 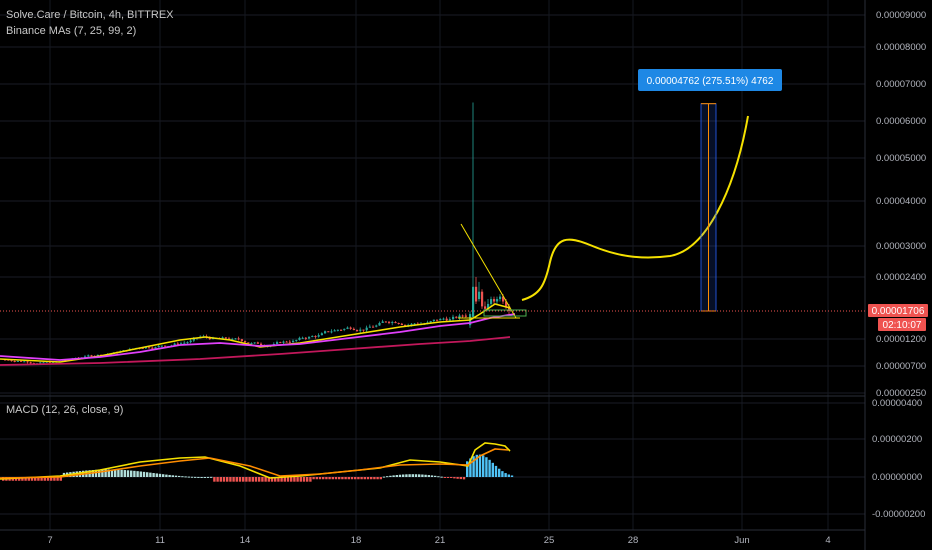 I want to click on price-tick-label: 0.00006000, so click(x=901, y=121).